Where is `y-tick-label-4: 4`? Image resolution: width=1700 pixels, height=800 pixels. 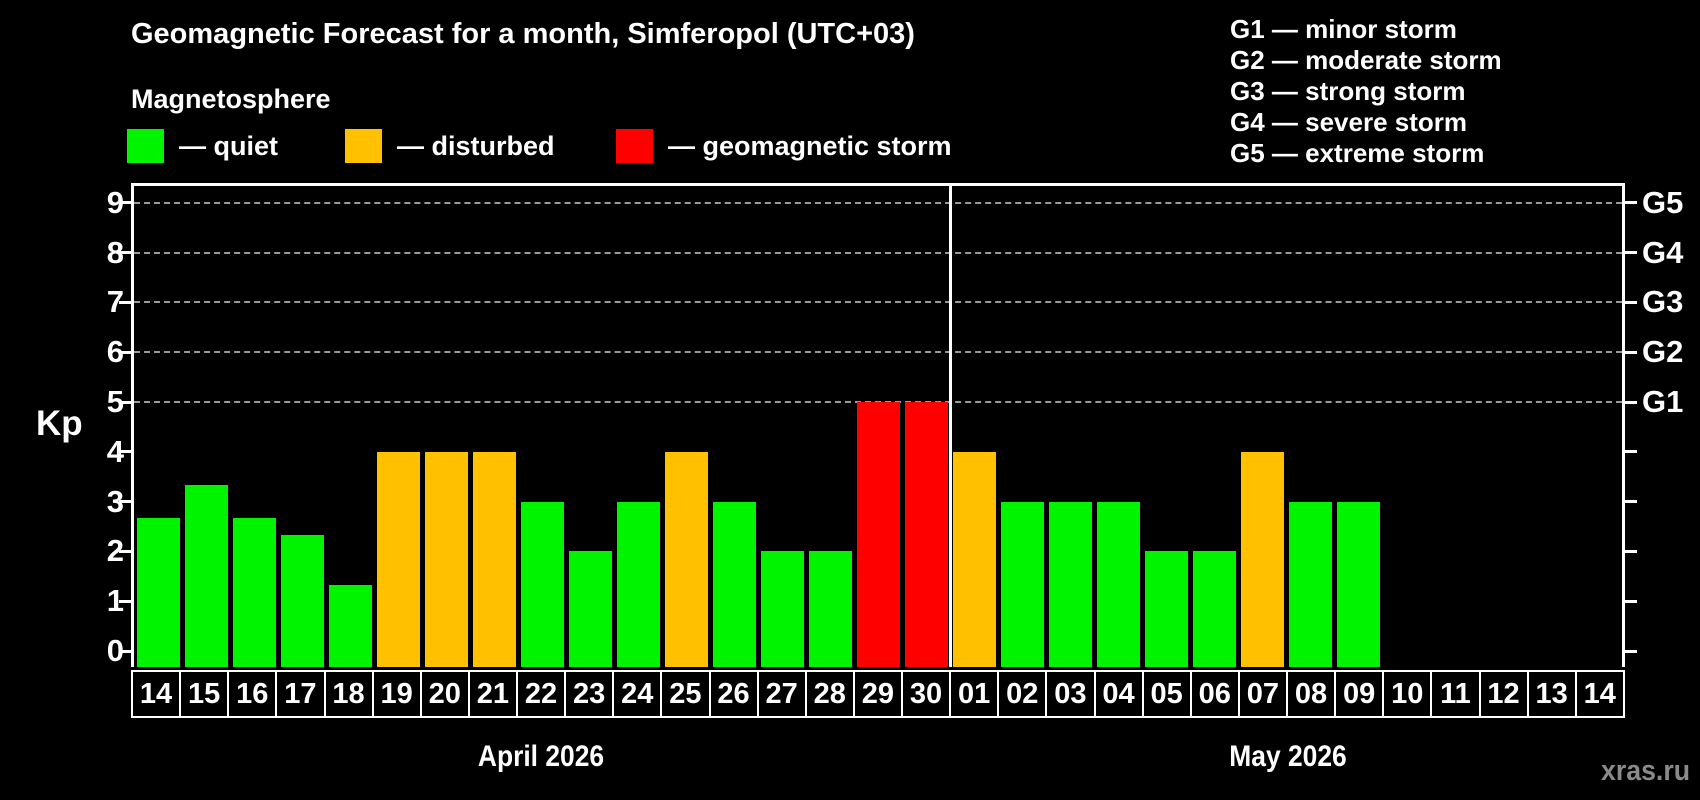
y-tick-label-4: 4 is located at coordinates (115, 451).